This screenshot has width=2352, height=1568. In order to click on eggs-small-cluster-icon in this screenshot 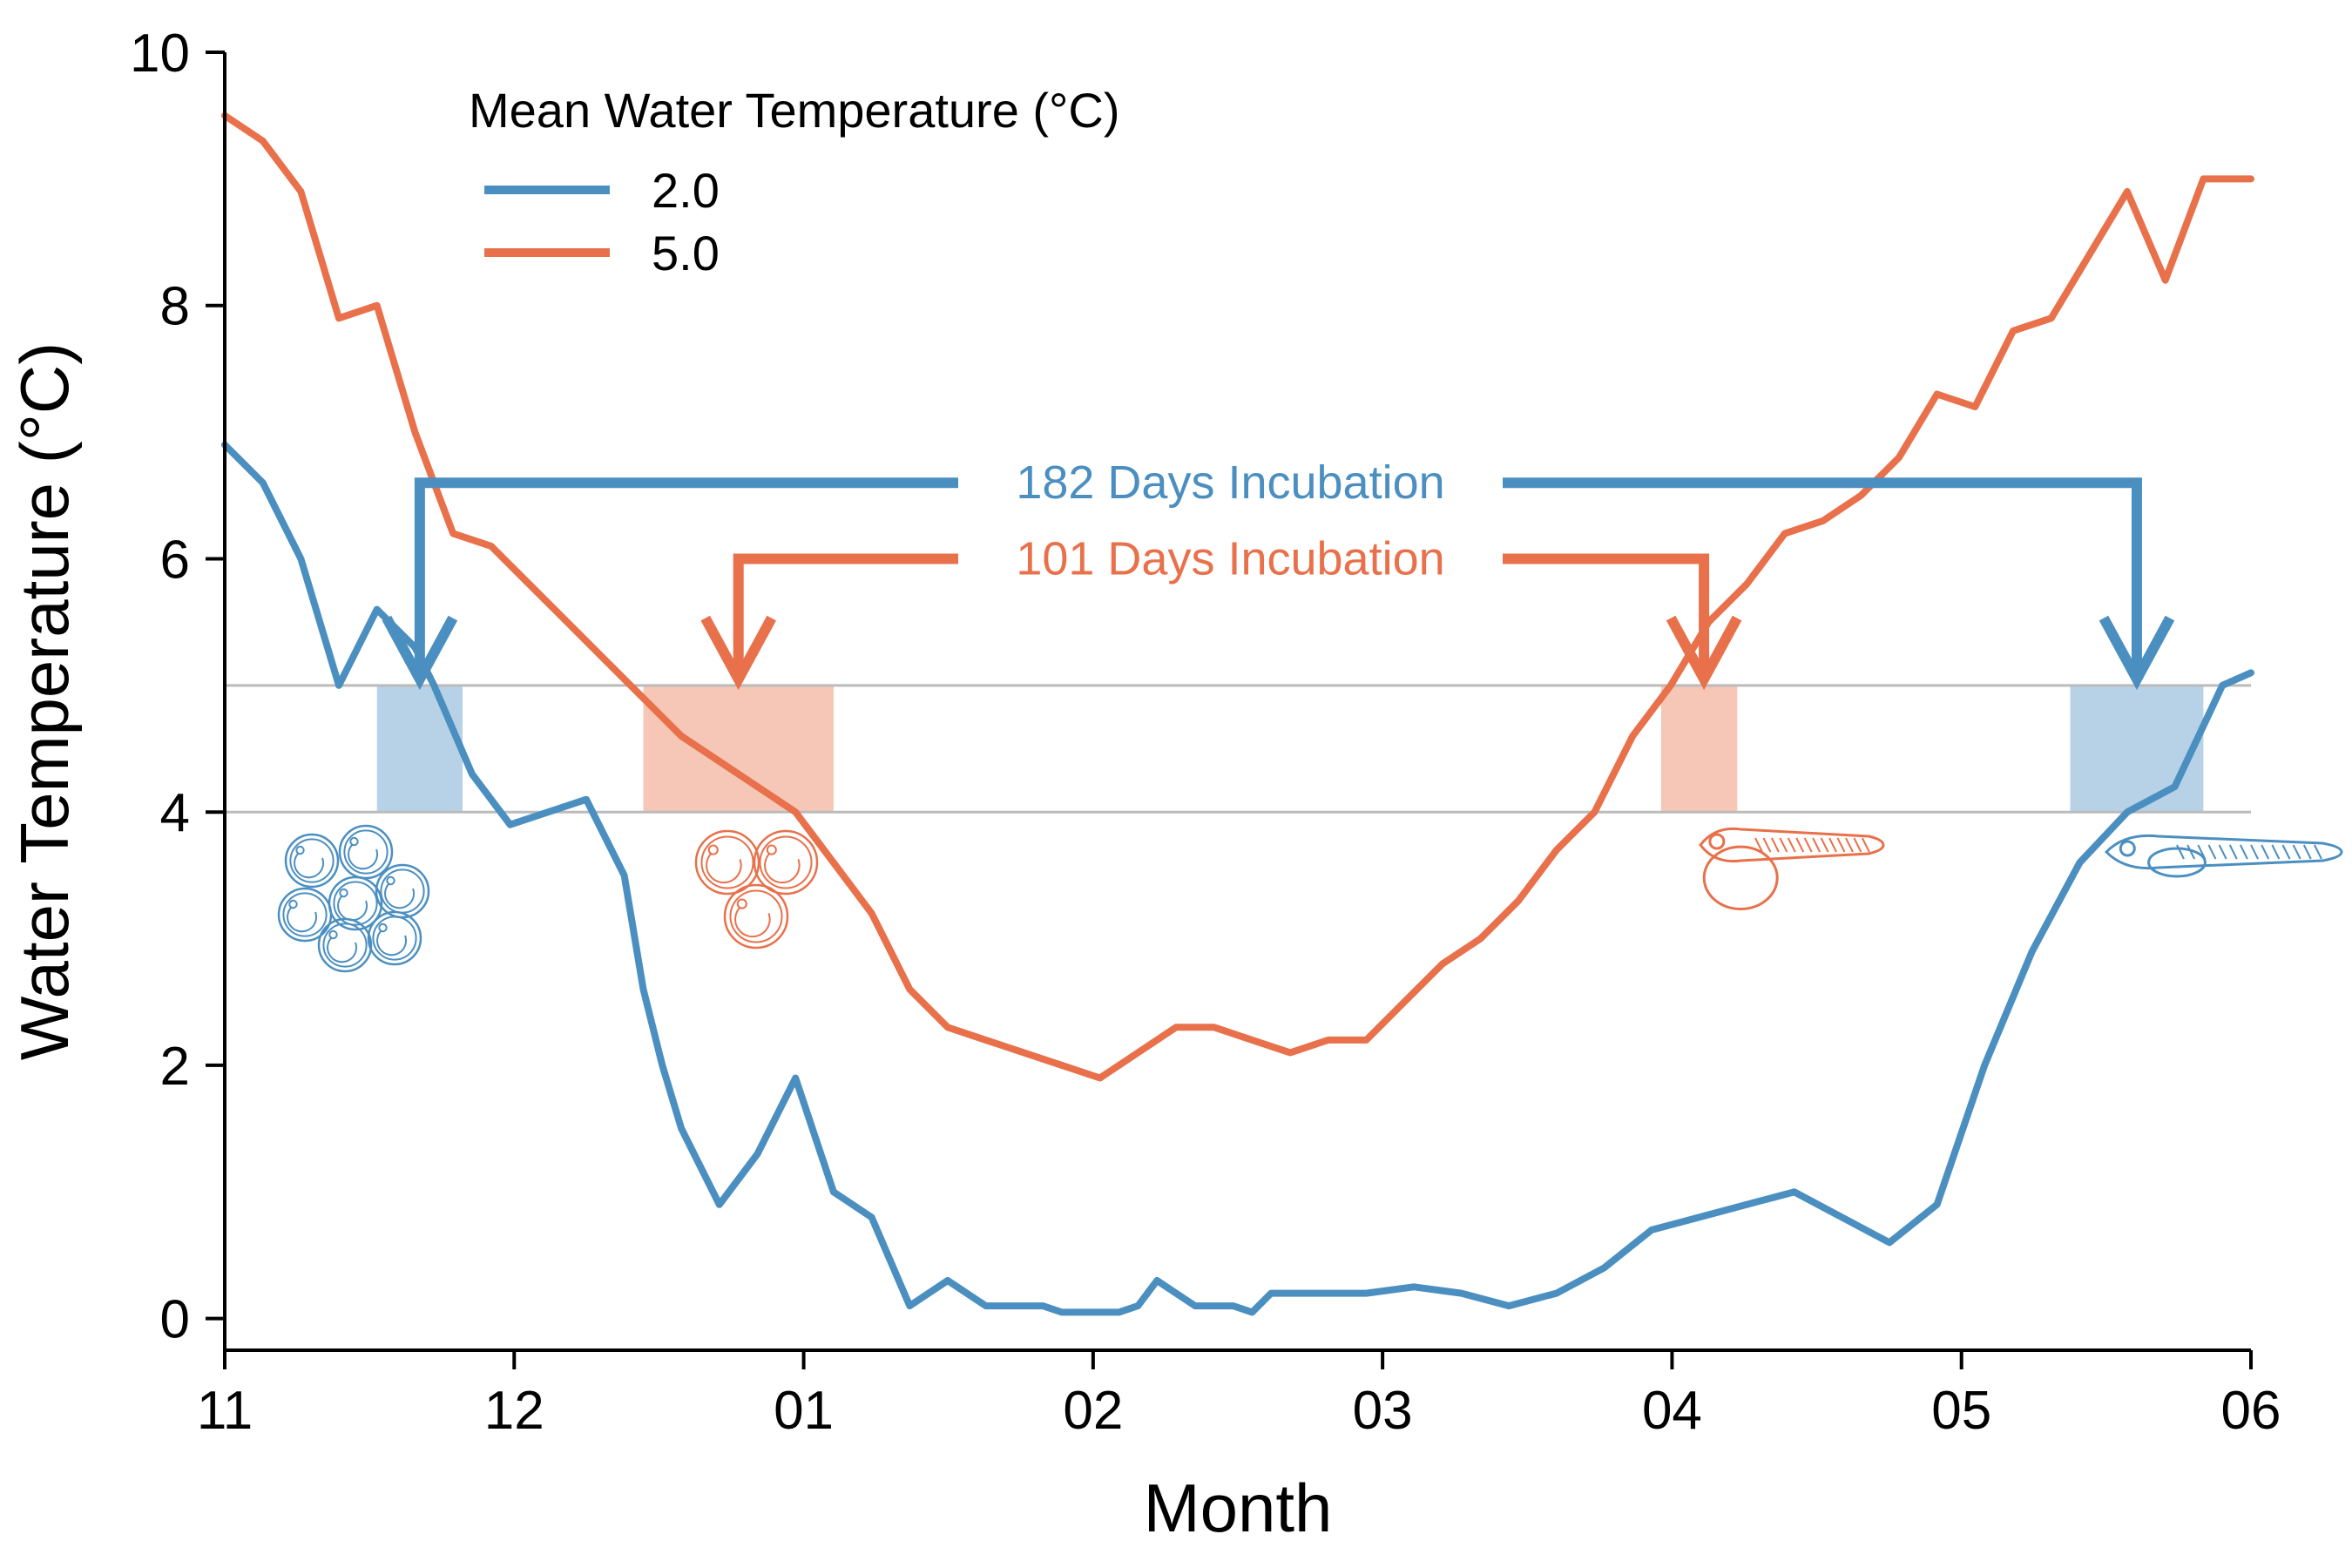, I will do `click(756, 889)`.